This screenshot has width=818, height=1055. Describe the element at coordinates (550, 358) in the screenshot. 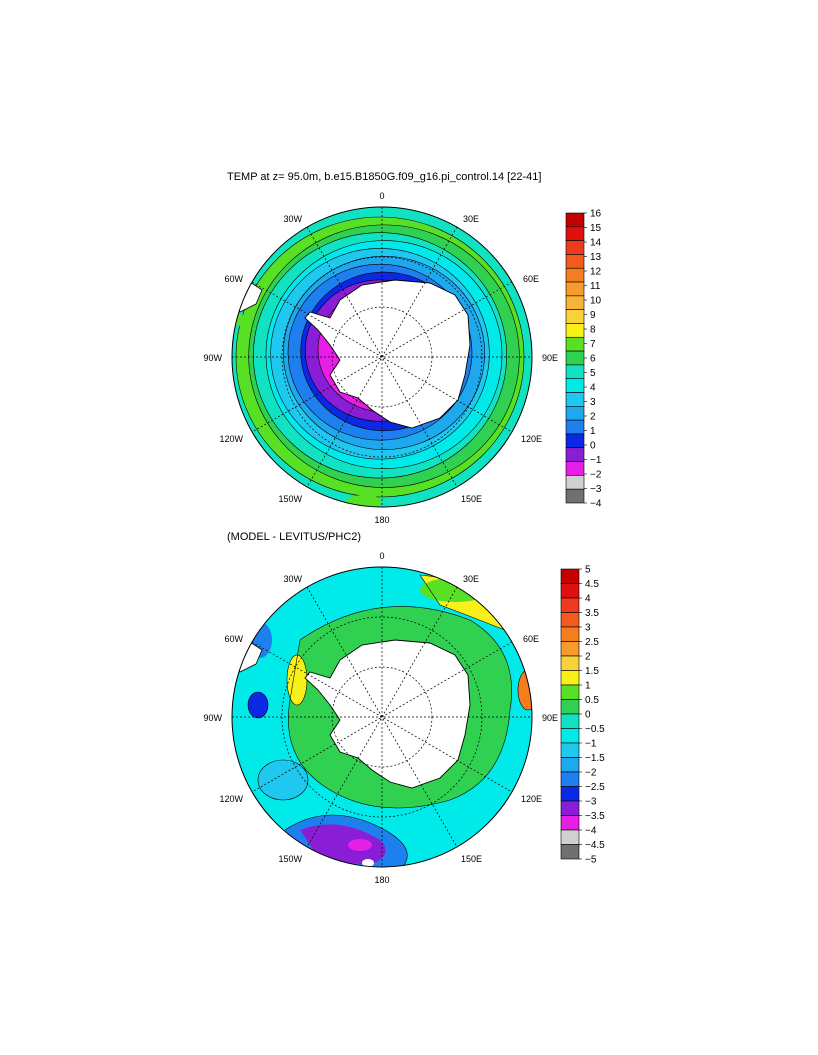

I see `lon-label-90e: 90E` at that location.